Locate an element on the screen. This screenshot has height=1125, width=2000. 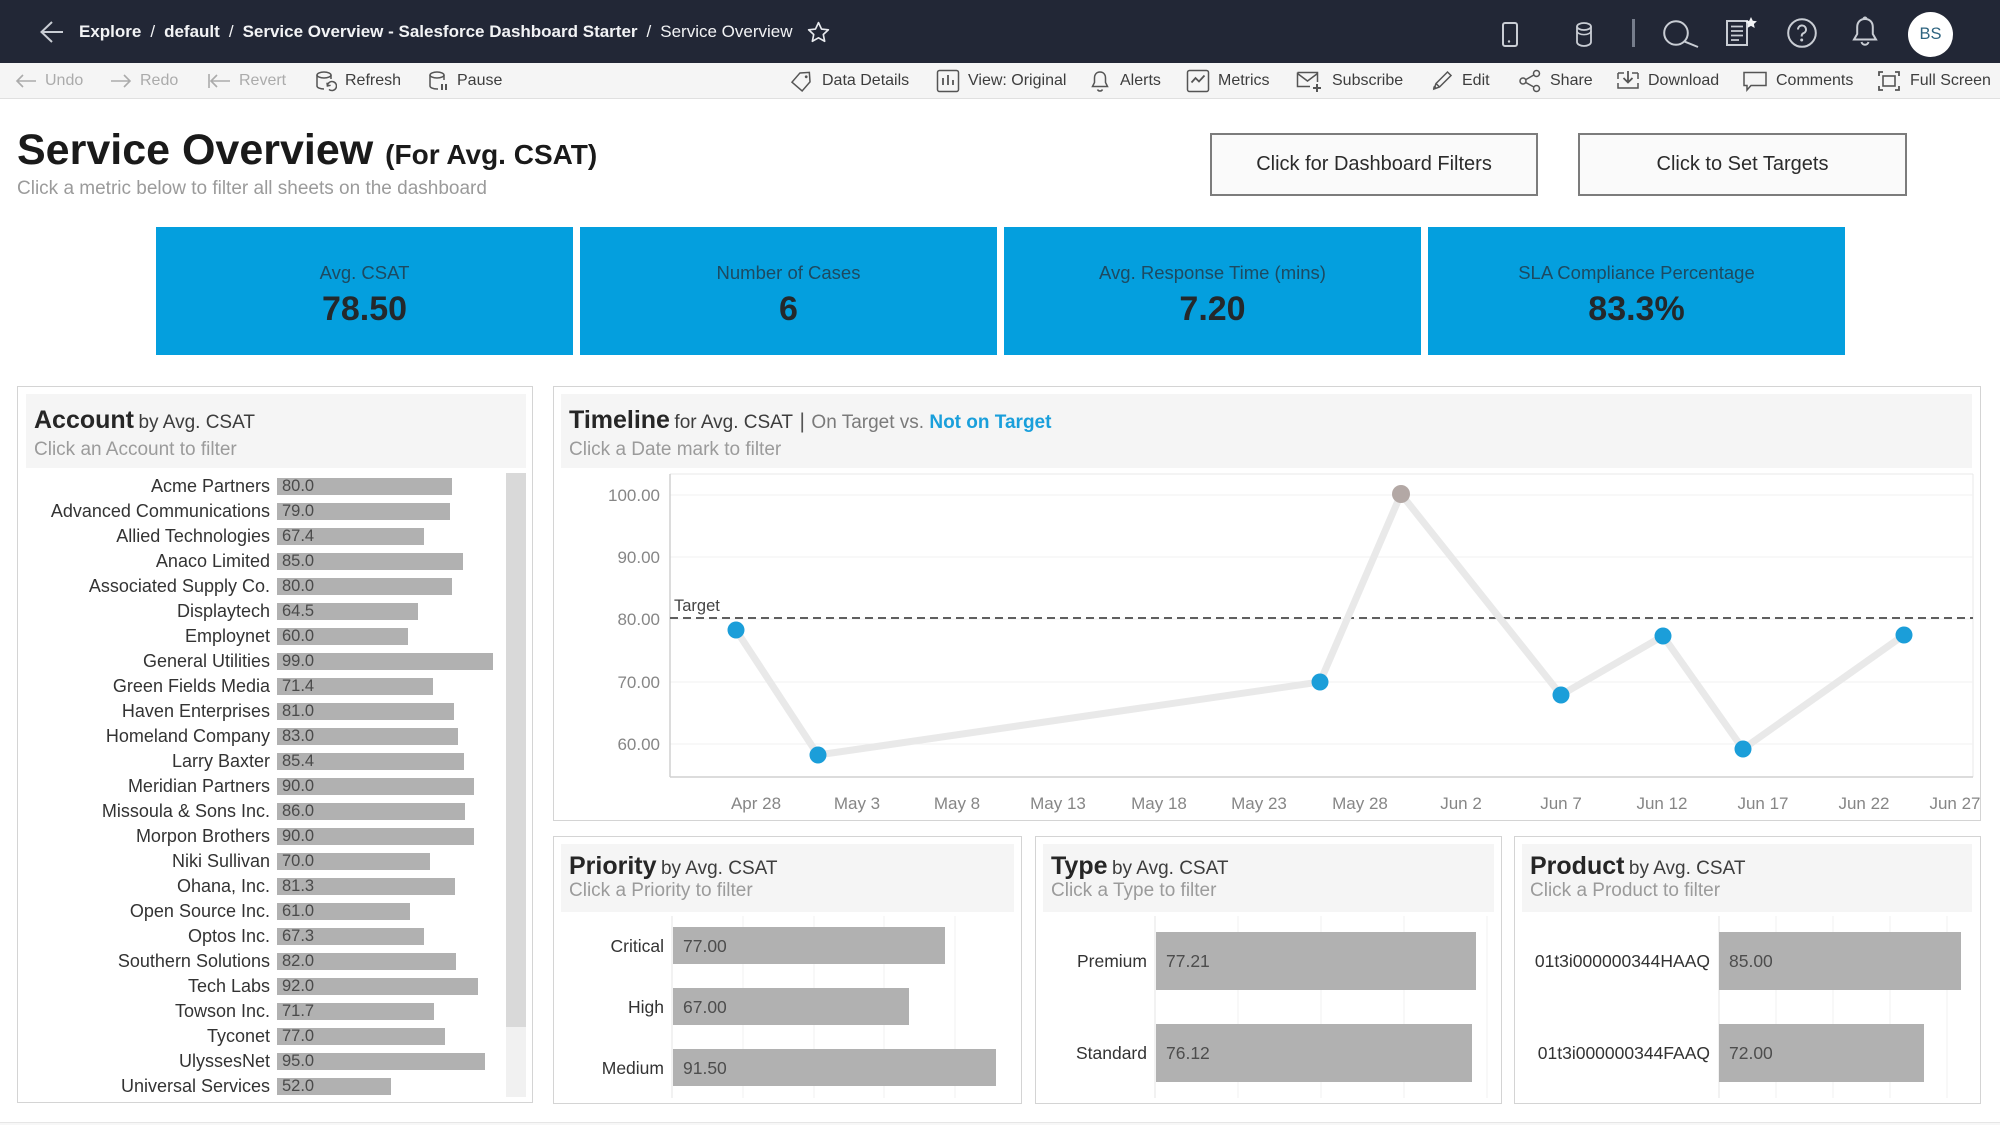
svg-text: May 8 is located at coordinates (957, 803).